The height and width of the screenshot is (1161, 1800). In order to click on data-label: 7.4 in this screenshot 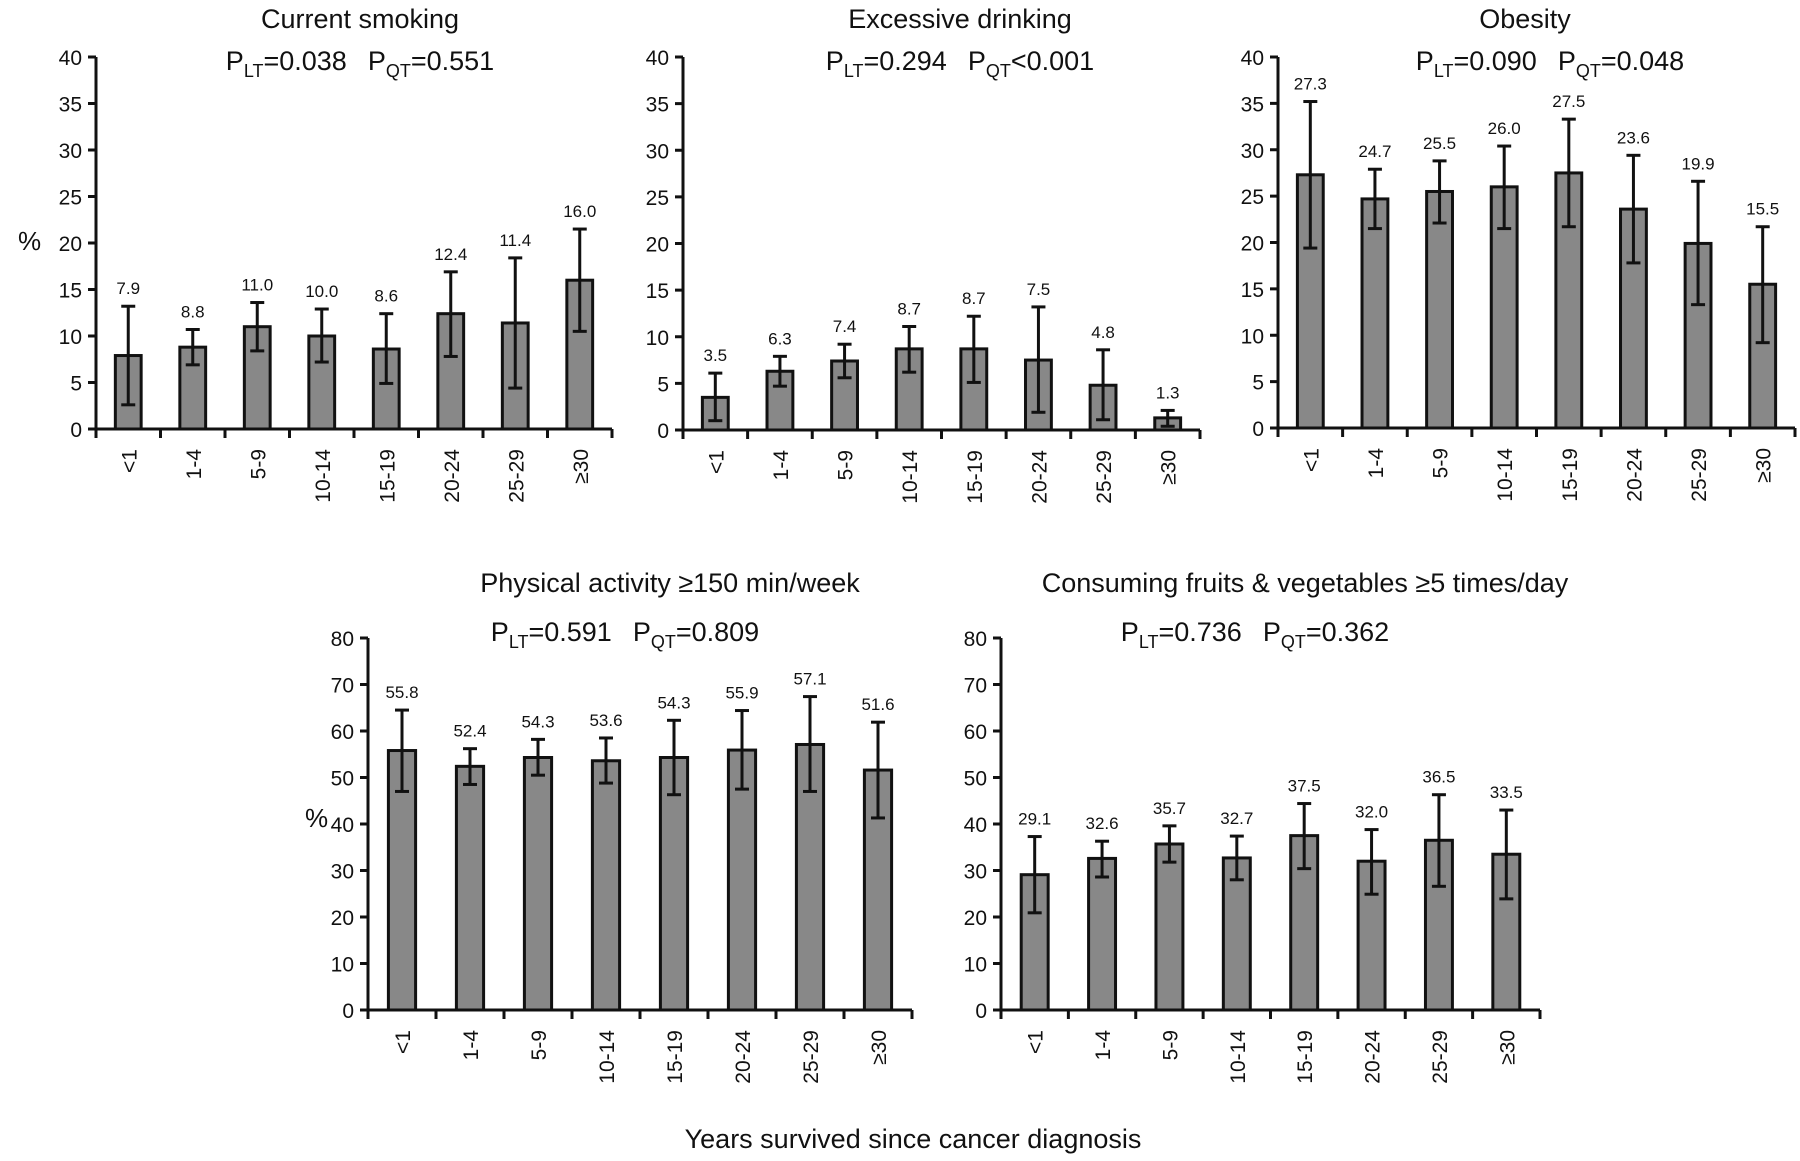, I will do `click(845, 326)`.